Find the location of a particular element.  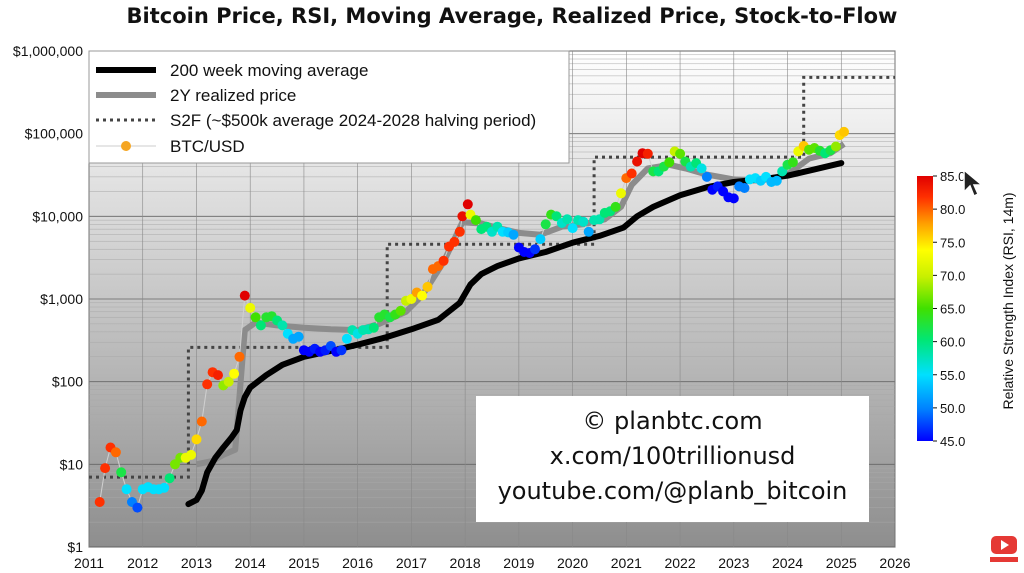

credit-site: © planbtc.com is located at coordinates (672, 421).